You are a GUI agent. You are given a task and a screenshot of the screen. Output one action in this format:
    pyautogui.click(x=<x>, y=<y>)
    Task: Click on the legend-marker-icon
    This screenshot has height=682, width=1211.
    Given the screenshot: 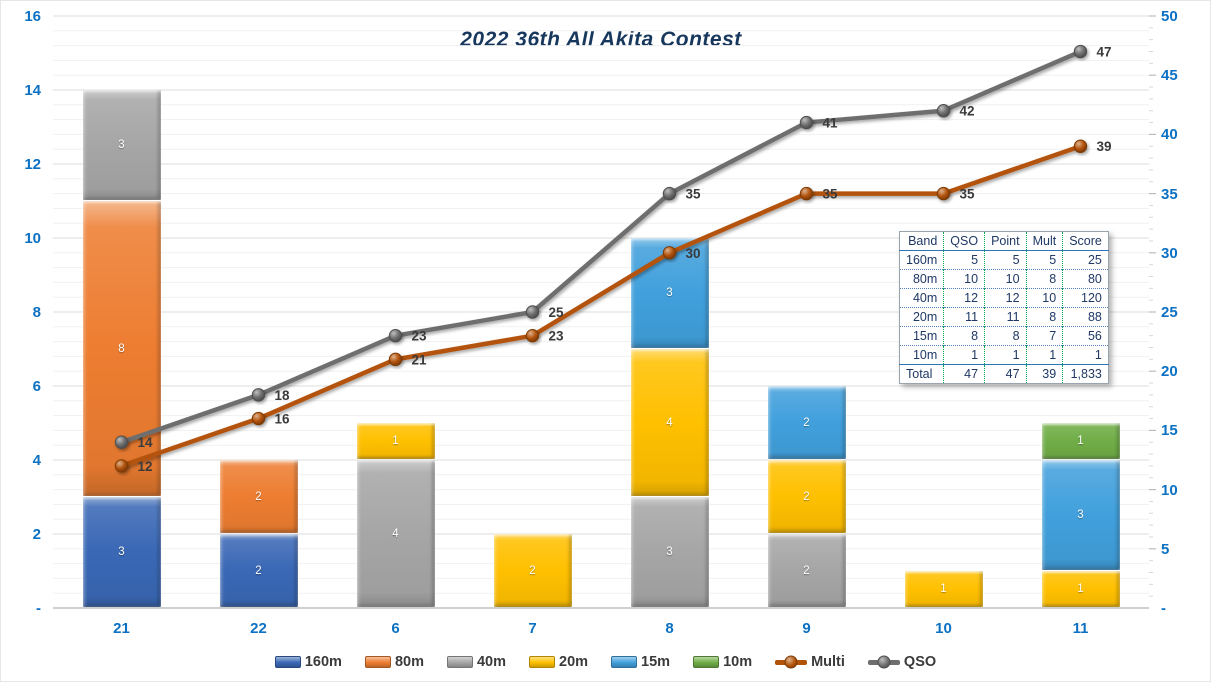 What is the action you would take?
    pyautogui.click(x=791, y=662)
    